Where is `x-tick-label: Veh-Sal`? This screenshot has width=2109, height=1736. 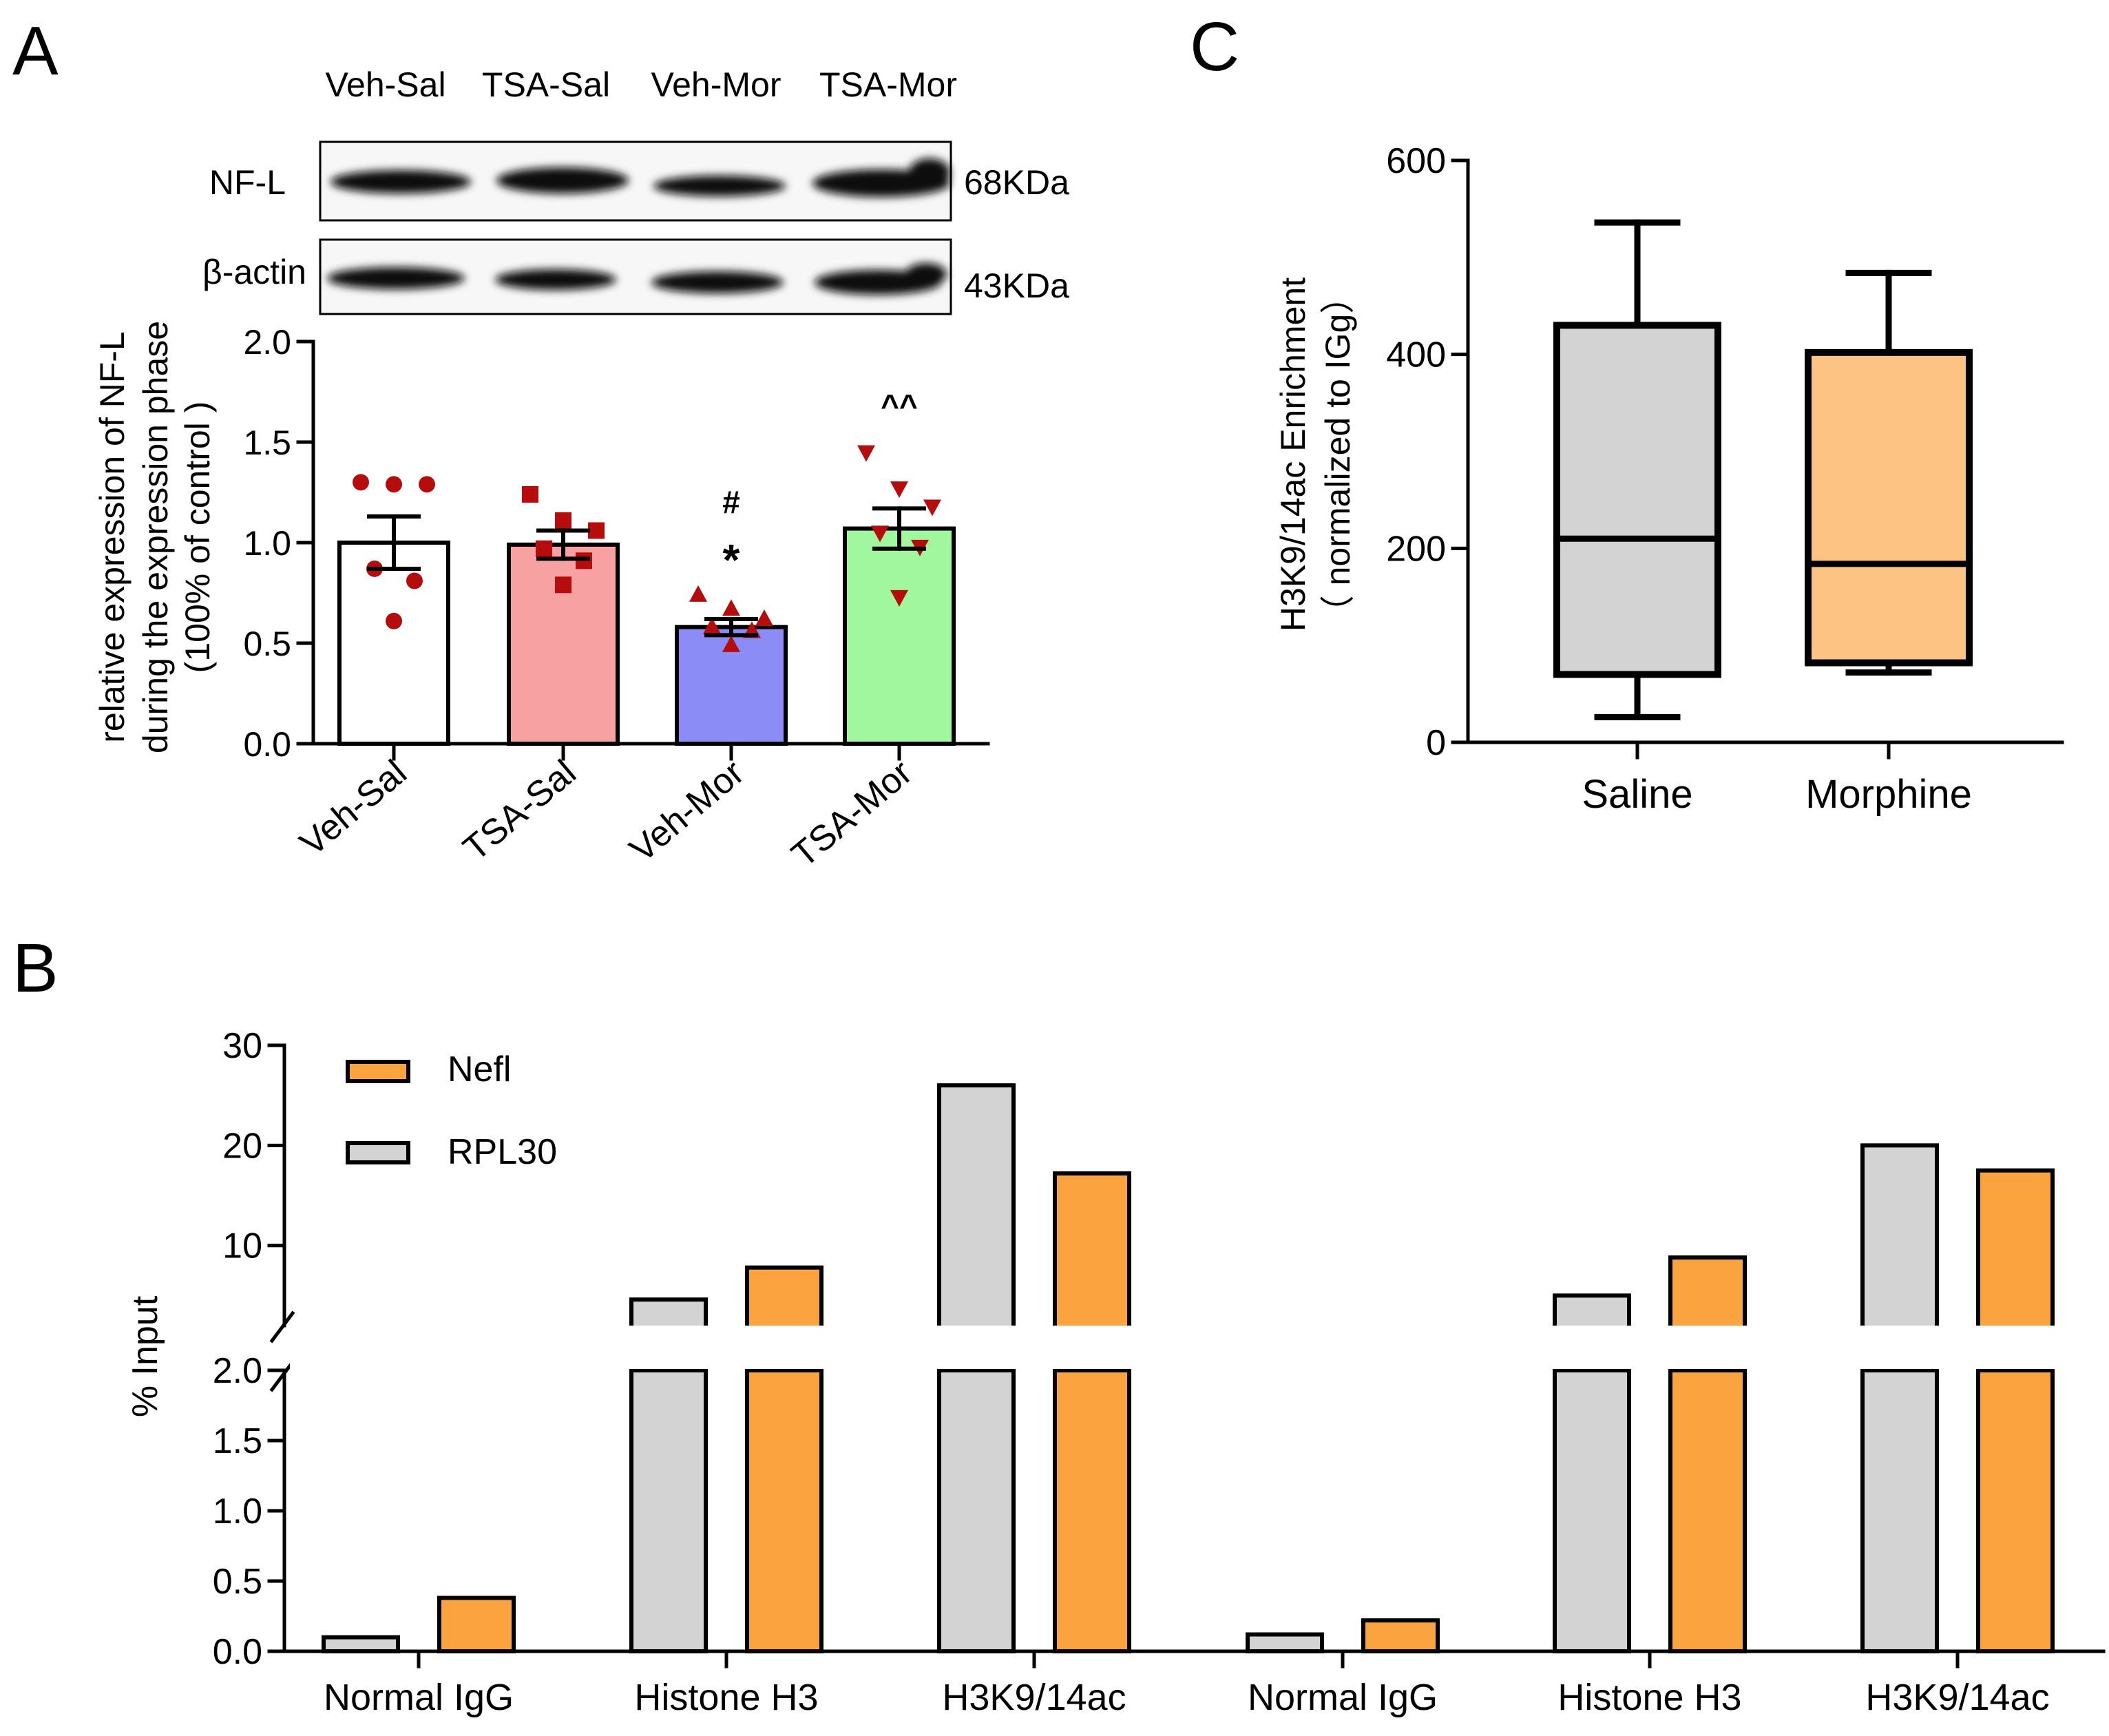
x-tick-label: Veh-Sal is located at coordinates (354, 808).